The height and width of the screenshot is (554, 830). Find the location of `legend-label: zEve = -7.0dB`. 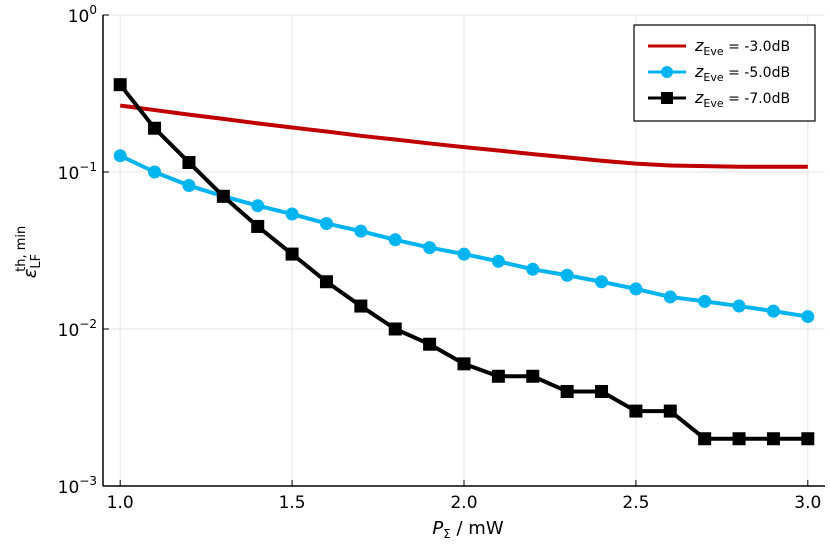

legend-label: zEve = -7.0dB is located at coordinates (742, 99).